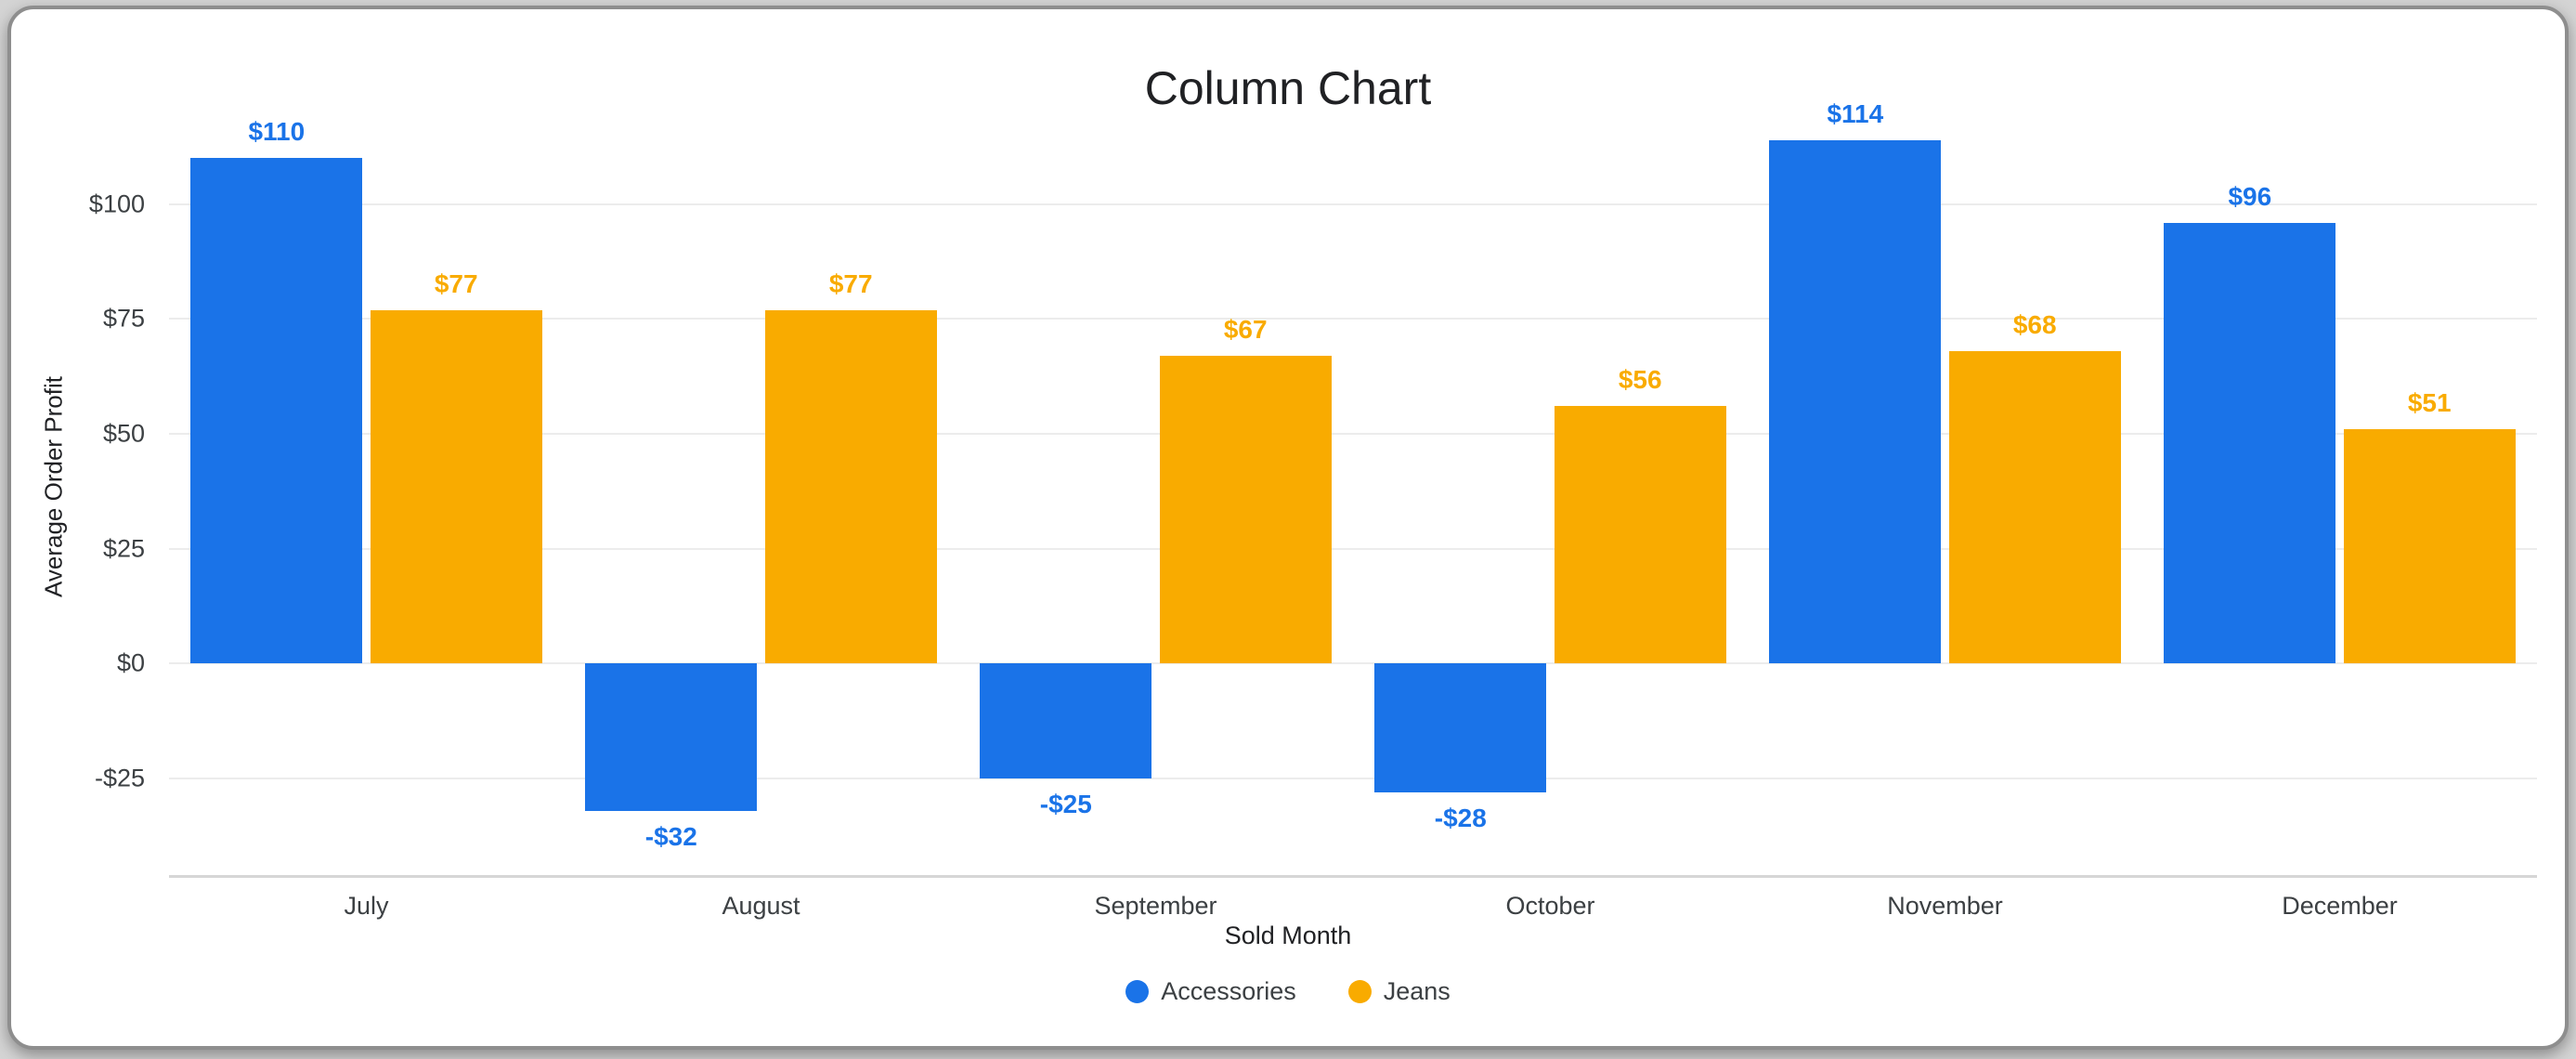  What do you see at coordinates (761, 906) in the screenshot?
I see `x-tick-label-august: August` at bounding box center [761, 906].